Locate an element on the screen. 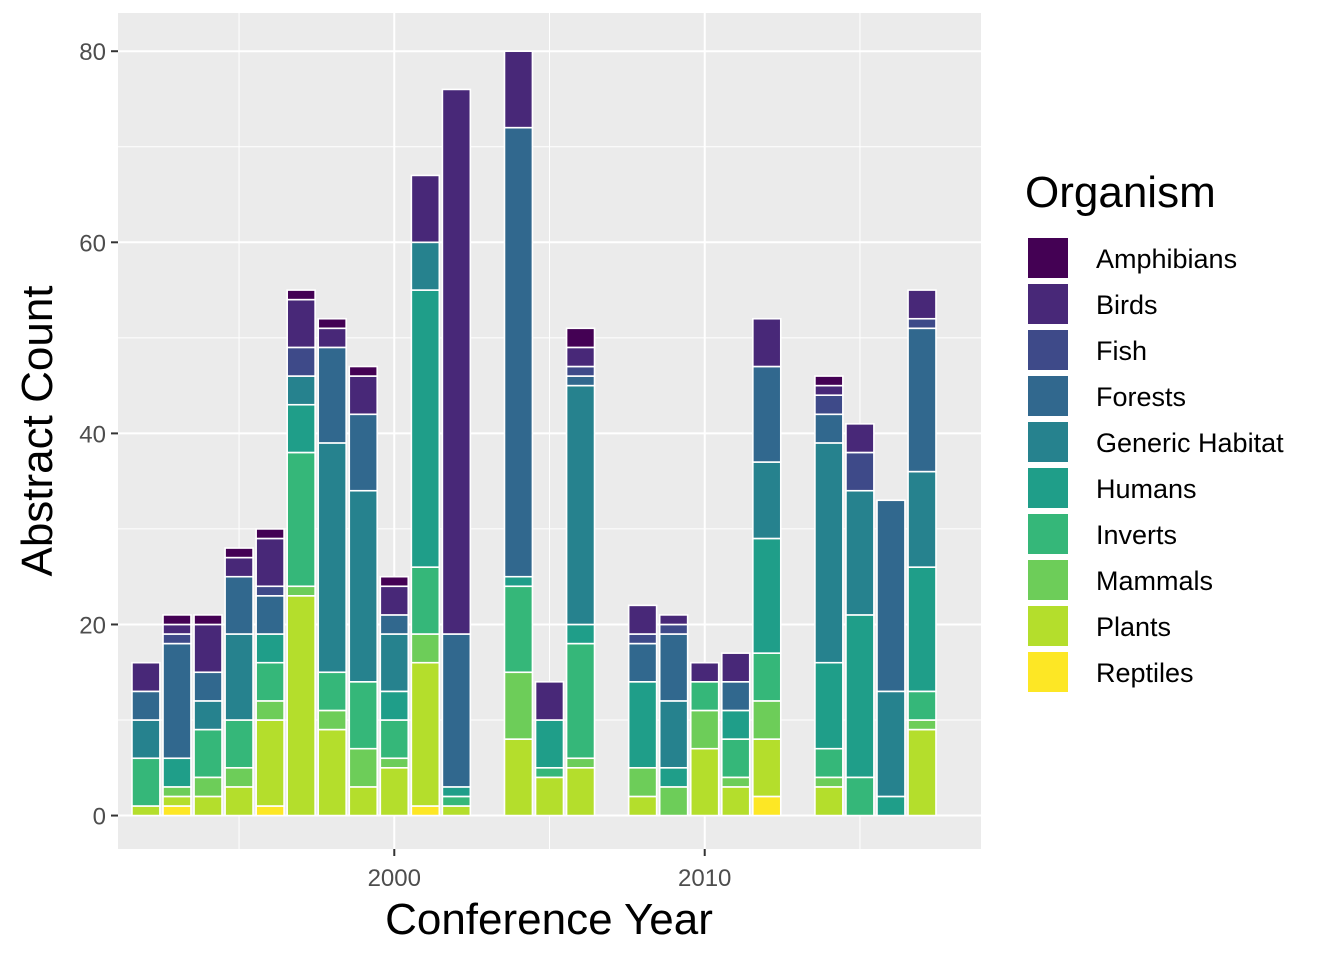  bar-segment-generic-habitat-2009 is located at coordinates (673, 734).